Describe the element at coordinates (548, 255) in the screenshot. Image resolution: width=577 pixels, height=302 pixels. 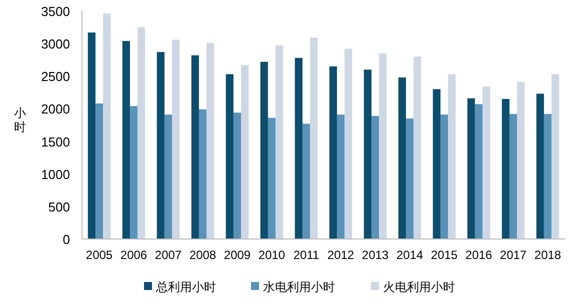
I see `x-tick-label: 2018` at that location.